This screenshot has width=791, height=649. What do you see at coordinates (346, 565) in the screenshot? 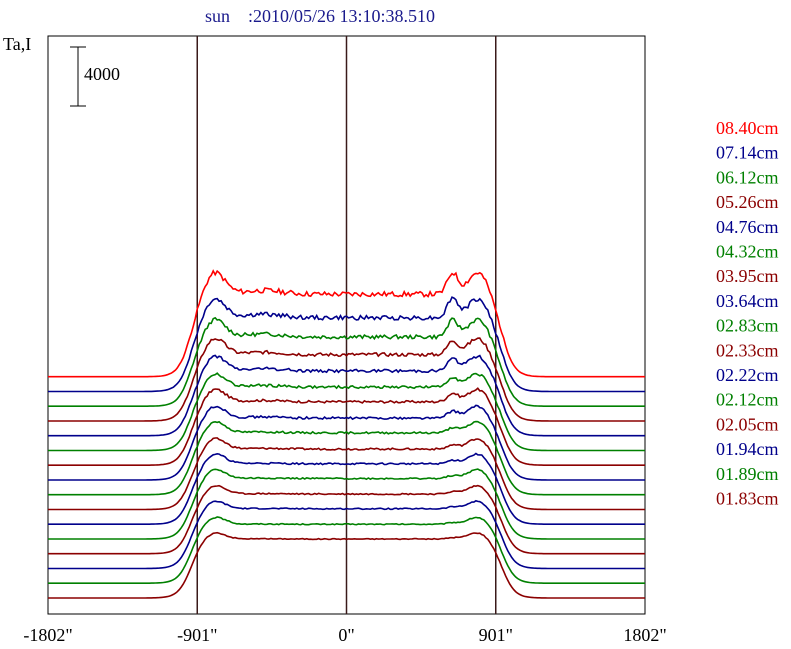
I see `series-line-01.83cm` at bounding box center [346, 565].